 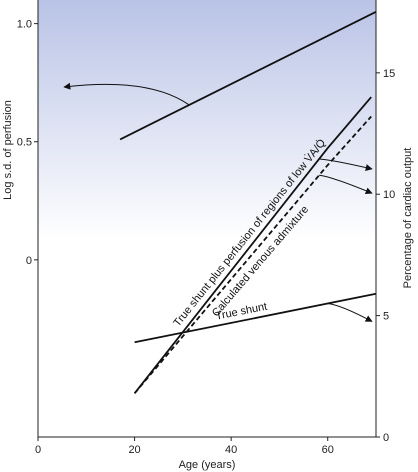 What do you see at coordinates (184, 446) in the screenshot?
I see `x-ticks: 0 20 40 60` at bounding box center [184, 446].